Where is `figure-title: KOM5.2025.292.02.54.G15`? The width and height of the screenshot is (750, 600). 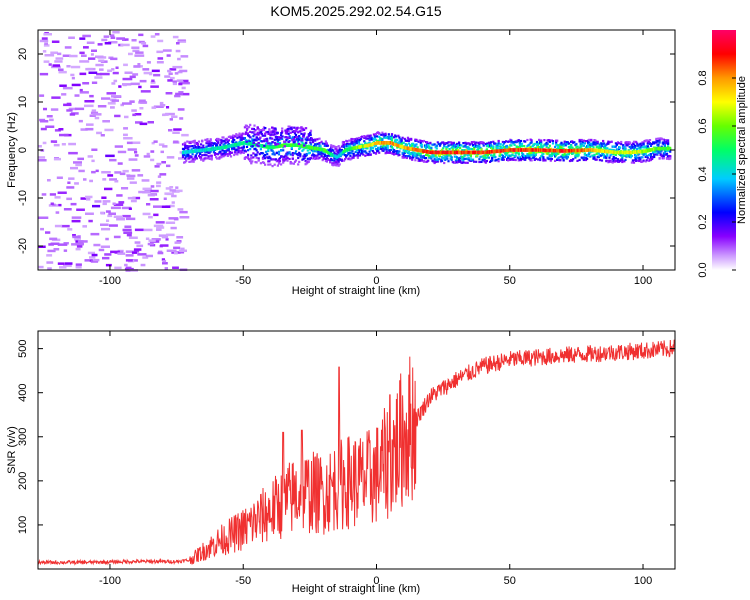 figure-title: KOM5.2025.292.02.54.G15 is located at coordinates (355, 11).